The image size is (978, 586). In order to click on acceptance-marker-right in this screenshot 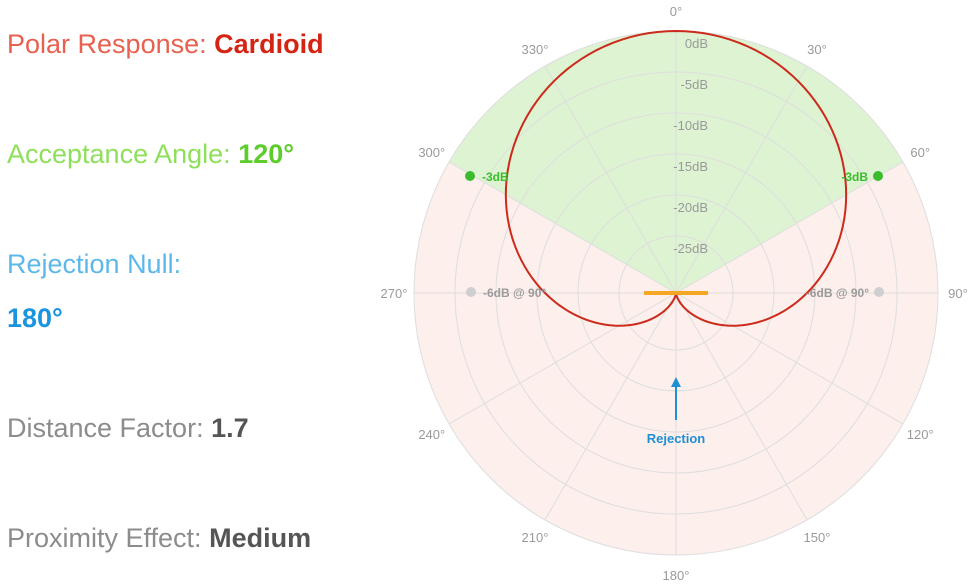, I will do `click(878, 176)`.